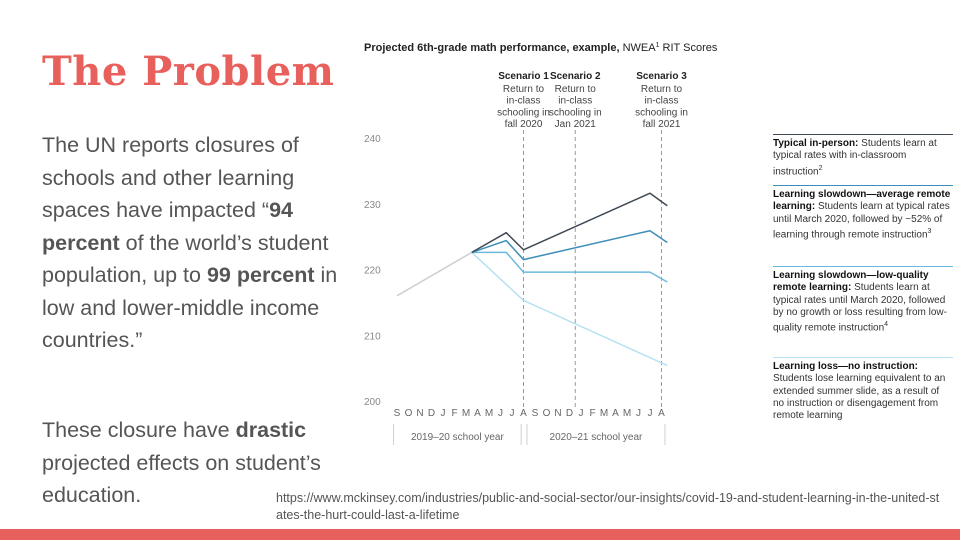 The height and width of the screenshot is (540, 960). I want to click on y-tick-label: 220, so click(372, 271).